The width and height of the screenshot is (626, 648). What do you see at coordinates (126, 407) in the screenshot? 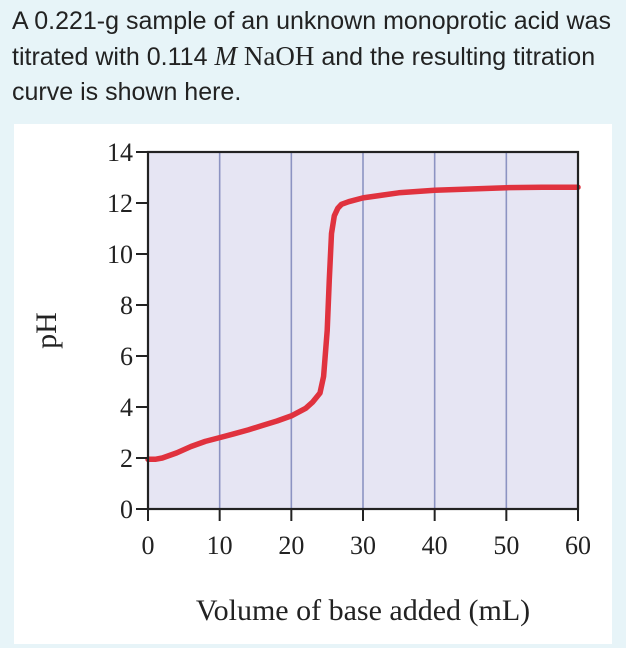
I see `y-tick-label-4: 4` at bounding box center [126, 407].